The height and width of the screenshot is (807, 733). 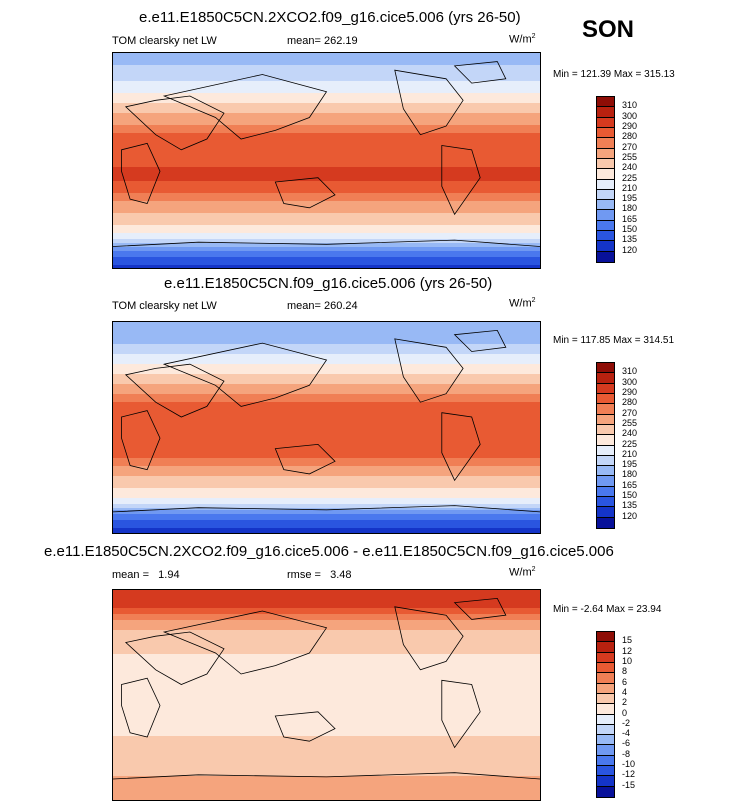 What do you see at coordinates (629, 774) in the screenshot?
I see `colorbar-tick-label: -12` at bounding box center [629, 774].